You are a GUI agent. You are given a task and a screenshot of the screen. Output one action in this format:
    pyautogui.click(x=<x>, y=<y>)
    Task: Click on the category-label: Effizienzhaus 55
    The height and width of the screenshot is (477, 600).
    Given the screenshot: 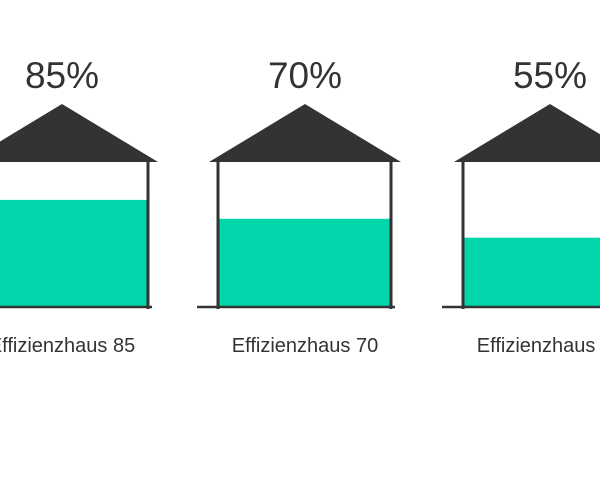 What is the action you would take?
    pyautogui.click(x=538, y=346)
    